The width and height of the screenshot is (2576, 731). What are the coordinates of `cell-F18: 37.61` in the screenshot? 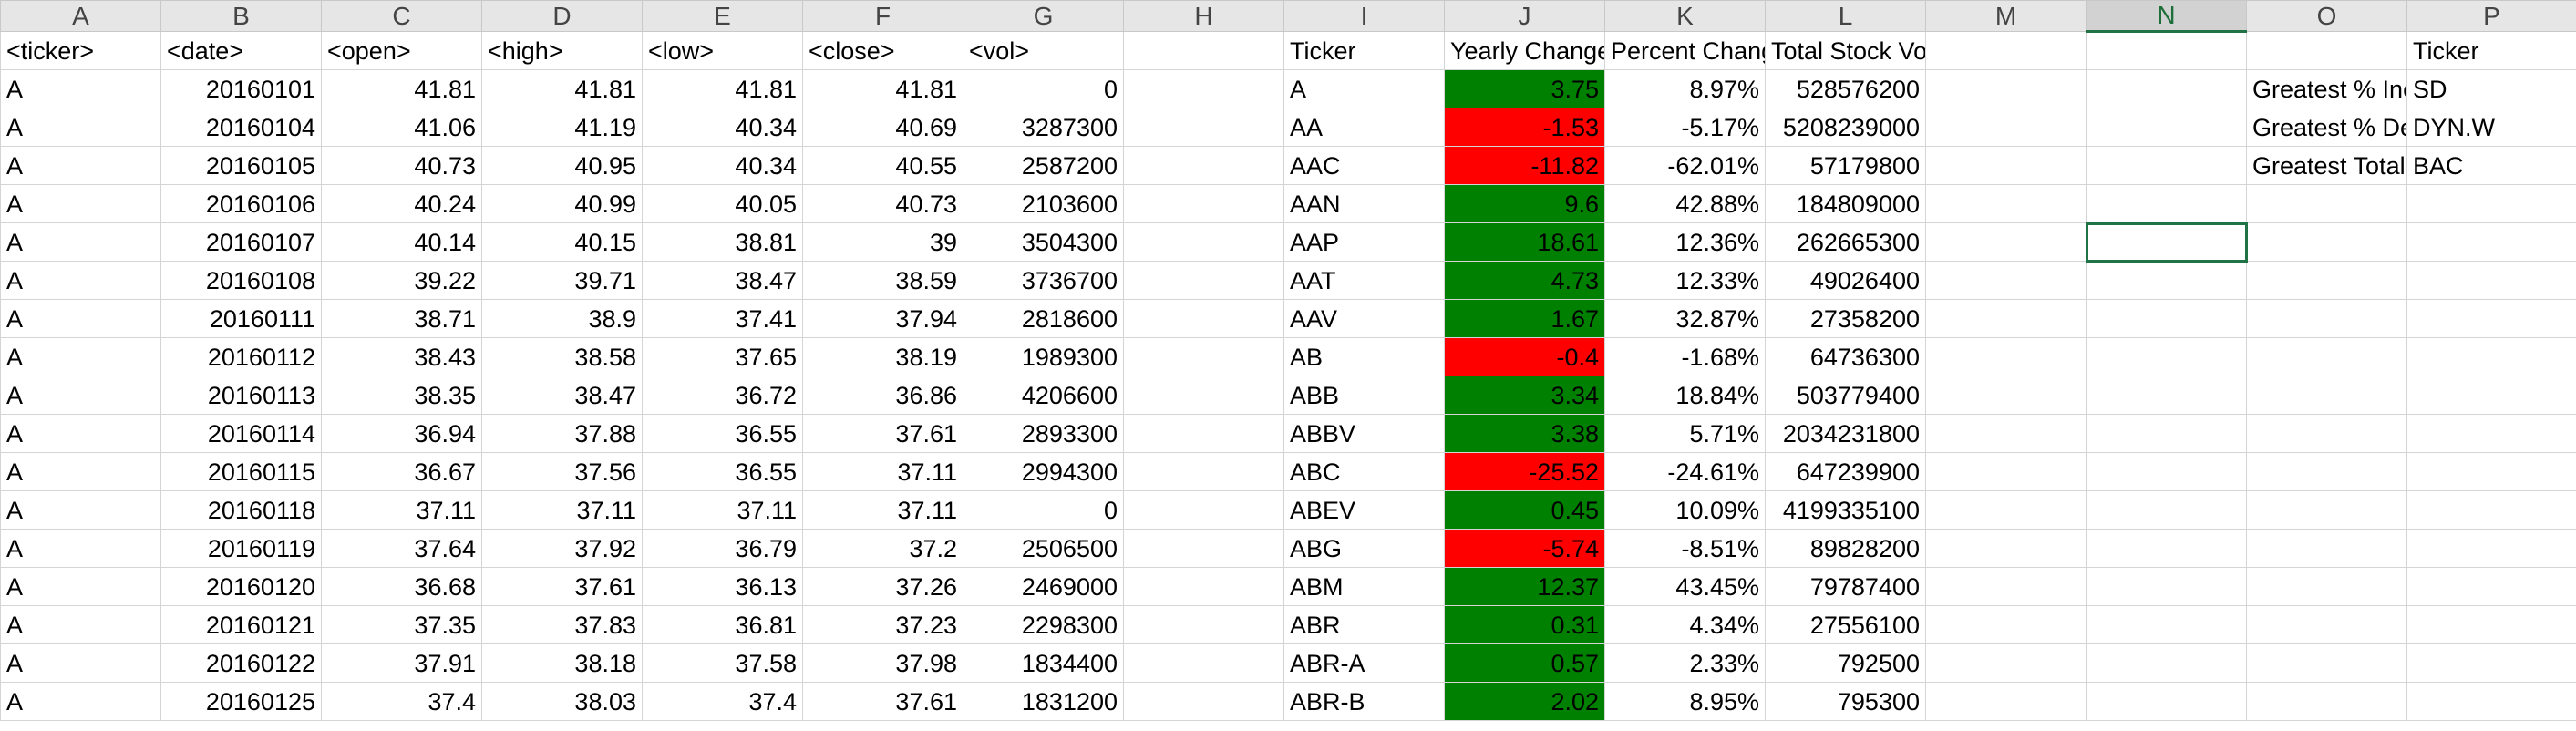 It's located at (882, 701).